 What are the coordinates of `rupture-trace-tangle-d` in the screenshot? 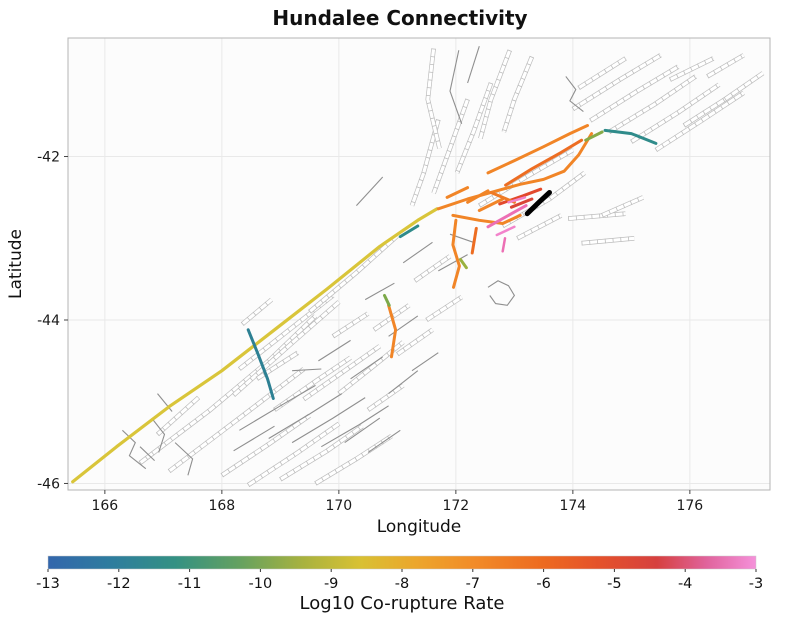 It's located at (457, 192).